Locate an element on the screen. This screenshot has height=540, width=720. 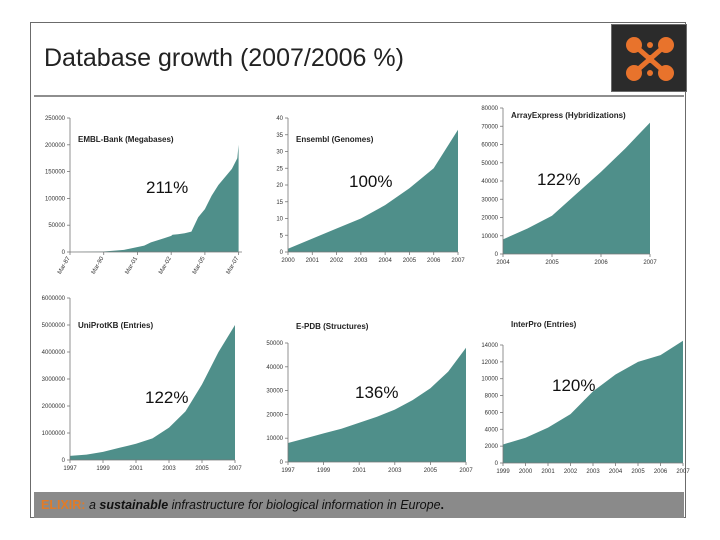
y-tick-label: 30 is located at coordinates (279, 153).